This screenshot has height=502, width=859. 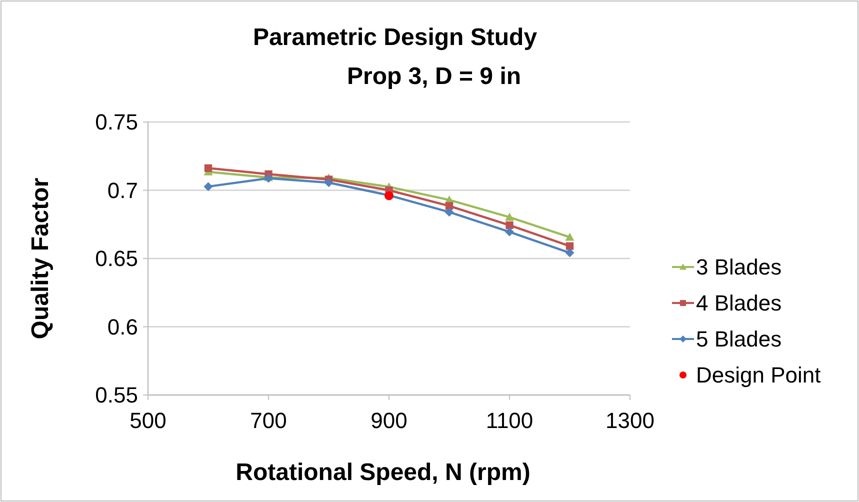 What do you see at coordinates (389, 420) in the screenshot?
I see `x-tick-label: 900` at bounding box center [389, 420].